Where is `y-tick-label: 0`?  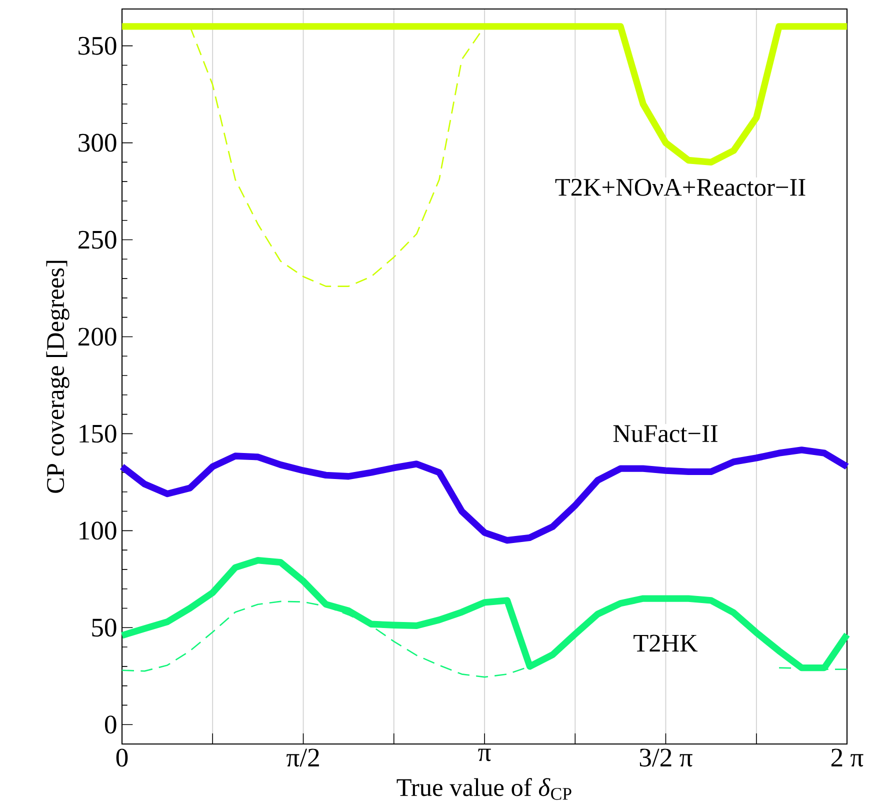
y-tick-label: 0 is located at coordinates (110, 725).